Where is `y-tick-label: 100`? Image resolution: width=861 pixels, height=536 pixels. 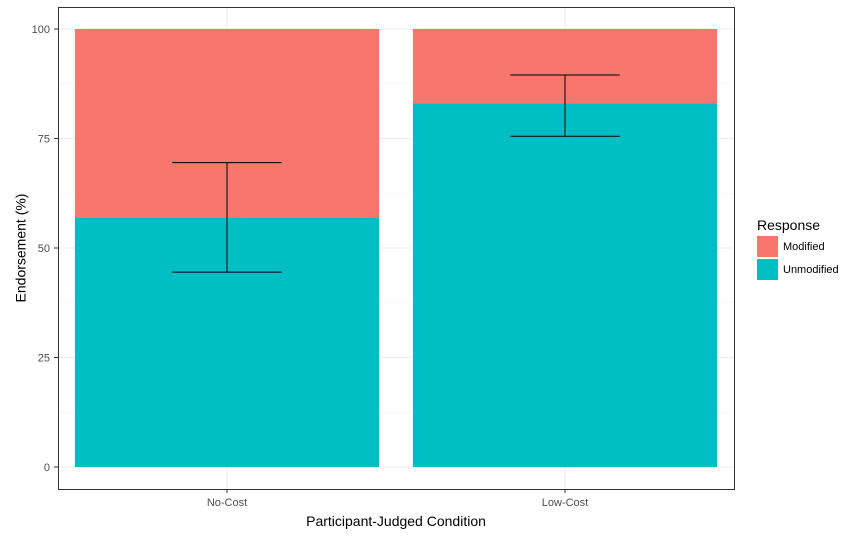 y-tick-label: 100 is located at coordinates (41, 30).